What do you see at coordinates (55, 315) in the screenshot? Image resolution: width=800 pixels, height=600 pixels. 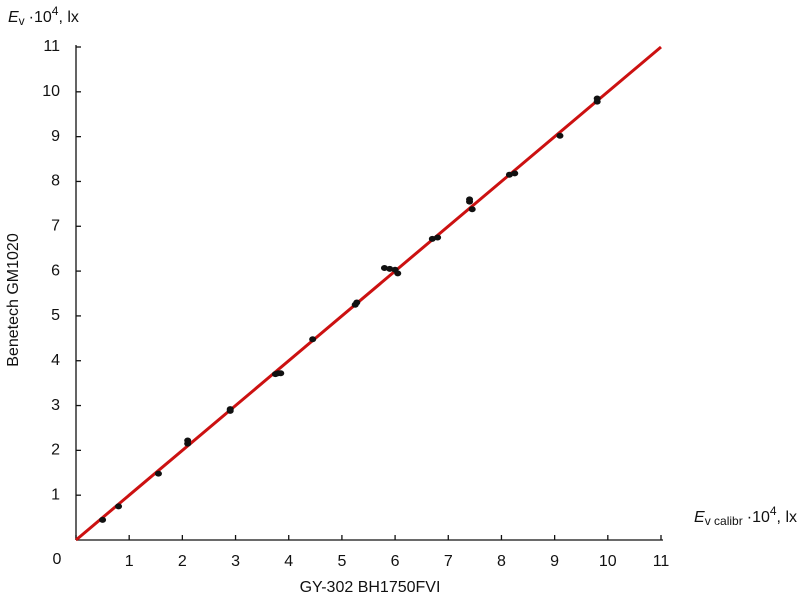 I see `y-tick-label: 5` at bounding box center [55, 315].